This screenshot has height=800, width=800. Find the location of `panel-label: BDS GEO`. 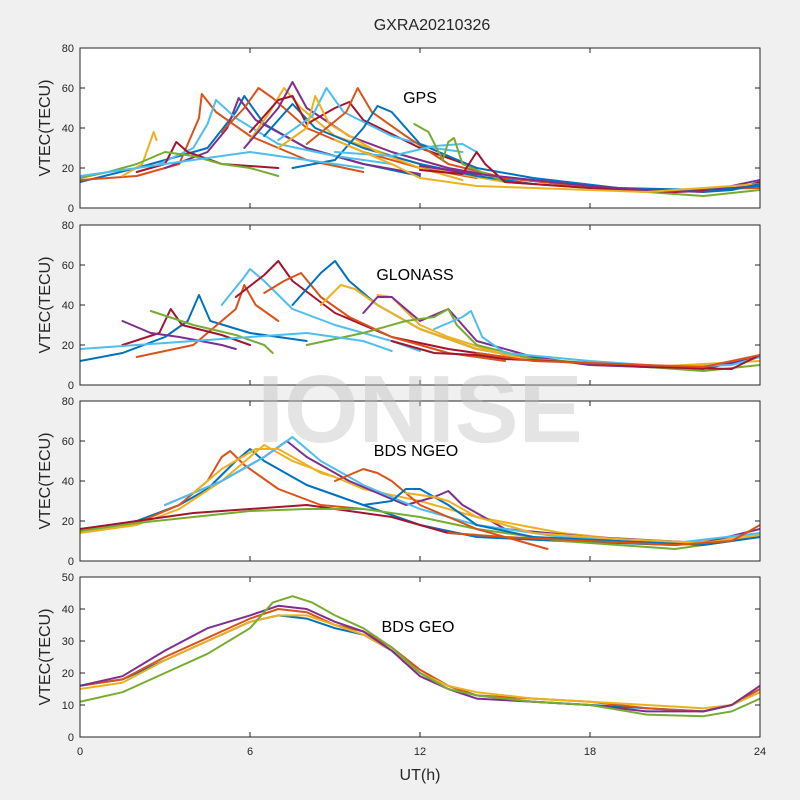

panel-label: BDS GEO is located at coordinates (418, 627).